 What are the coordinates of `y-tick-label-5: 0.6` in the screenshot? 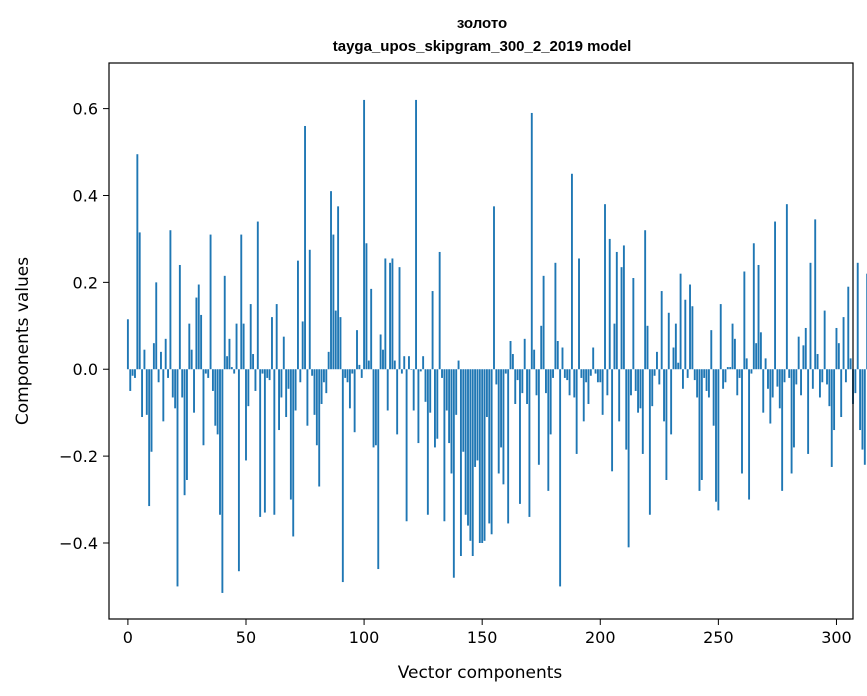 It's located at (85, 109).